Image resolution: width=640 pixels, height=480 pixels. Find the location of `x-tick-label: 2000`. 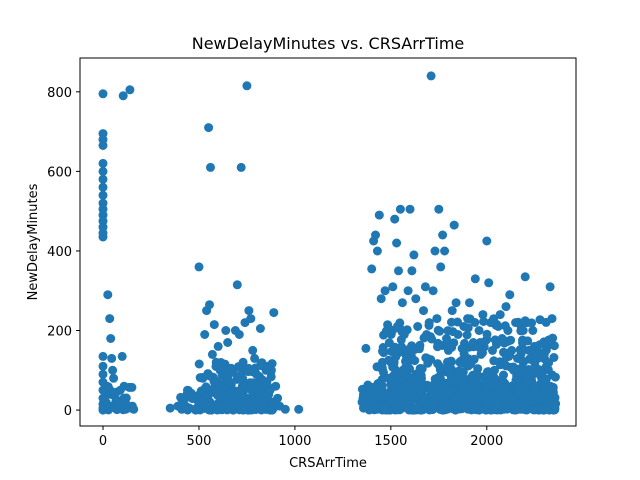

x-tick-label: 2000 is located at coordinates (486, 441).